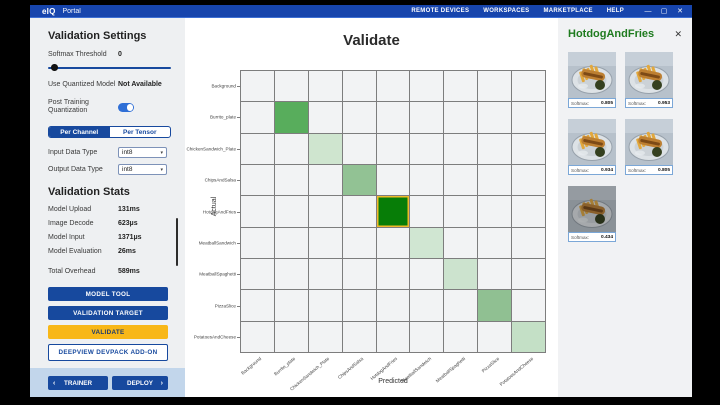 The image size is (720, 405). What do you see at coordinates (440, 11) in the screenshot?
I see `menu-item-remote-devices: REMOTE DEVICES` at bounding box center [440, 11].